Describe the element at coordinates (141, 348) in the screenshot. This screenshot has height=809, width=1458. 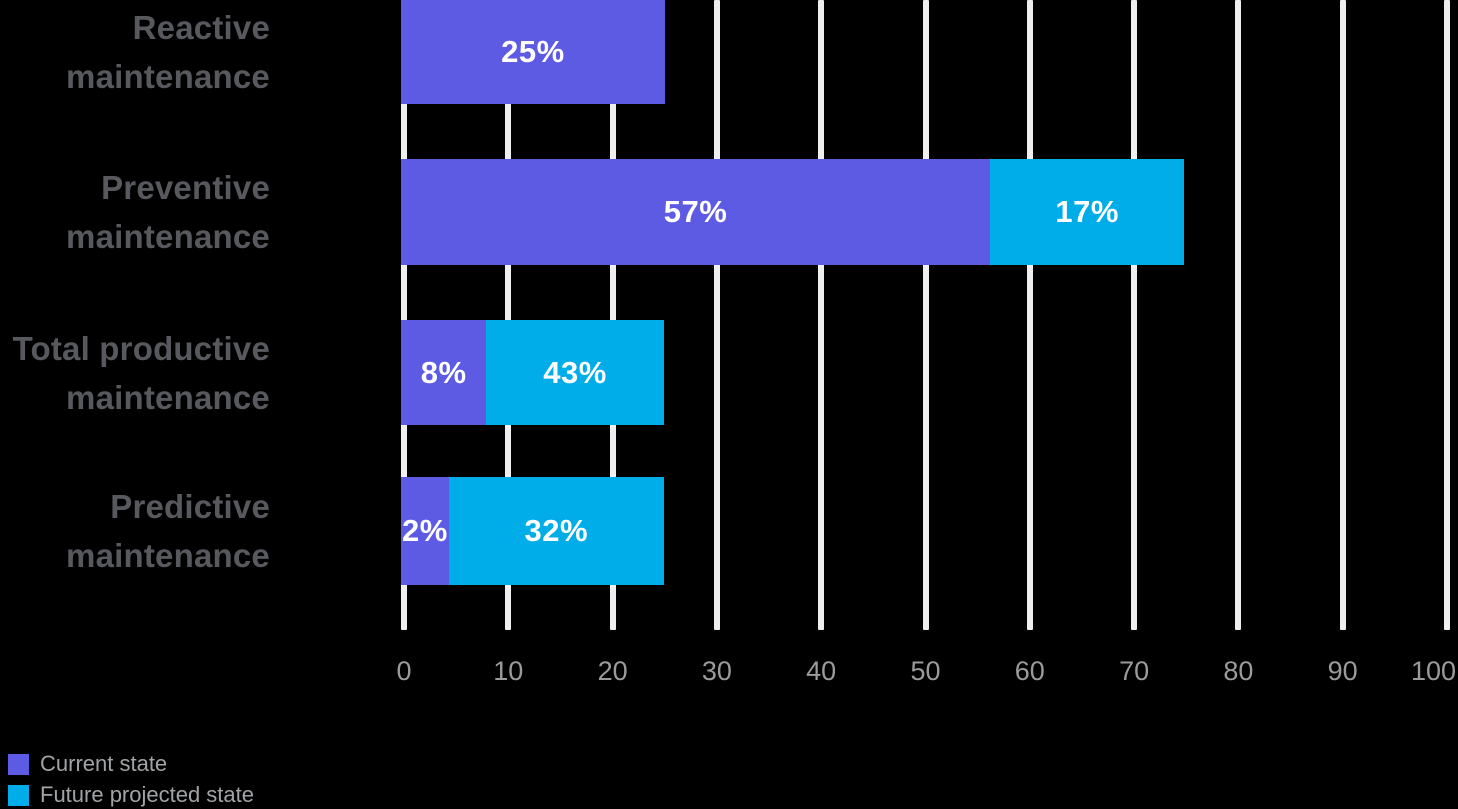
I see `category-label-line: Total productive` at that location.